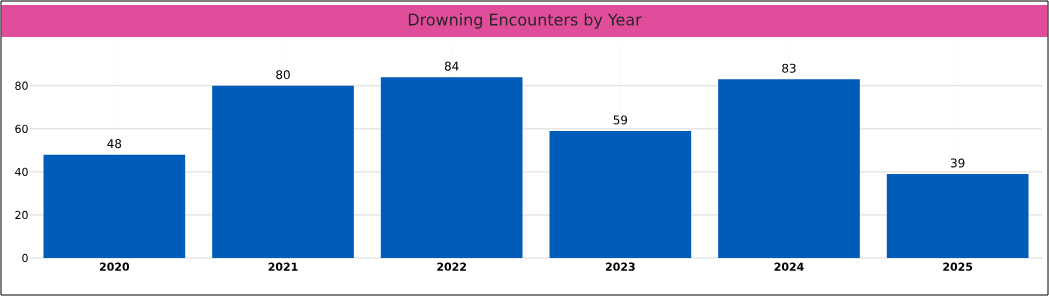 The width and height of the screenshot is (1049, 296). I want to click on x-tick-label: 2024, so click(789, 266).